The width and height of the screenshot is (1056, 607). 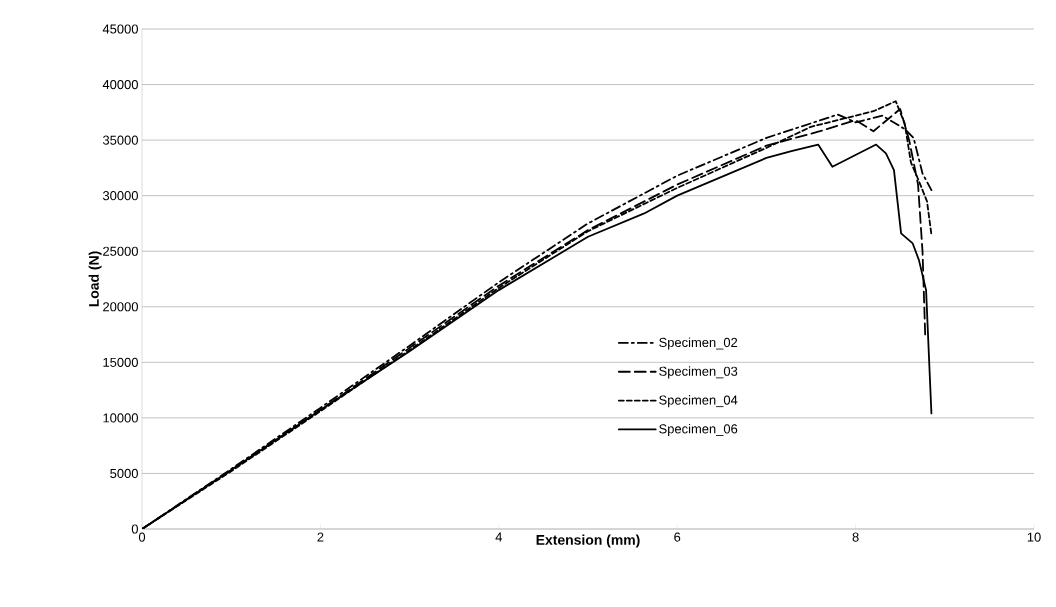 I want to click on y-tick-label: 0, so click(x=134, y=529).